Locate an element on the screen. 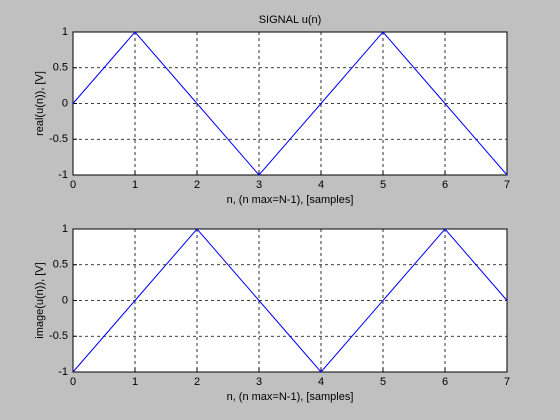 The image size is (560, 420). chart-title: SIGNAL u(n) is located at coordinates (290, 20).